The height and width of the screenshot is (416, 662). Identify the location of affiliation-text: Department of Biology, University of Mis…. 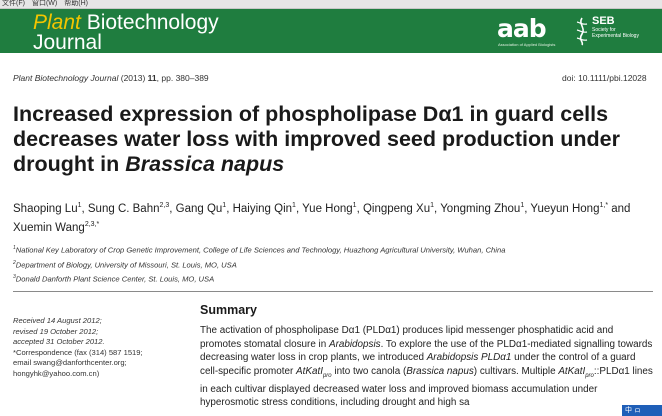
(126, 265).